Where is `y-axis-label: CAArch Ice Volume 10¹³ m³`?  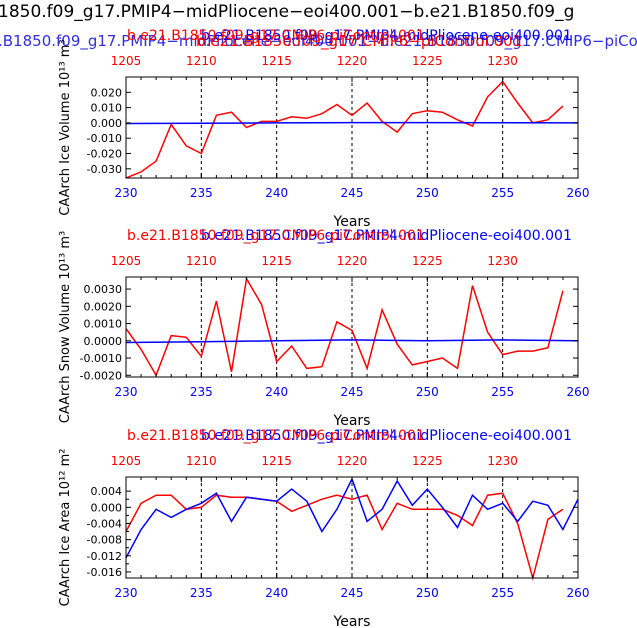
y-axis-label: CAArch Ice Volume 10¹³ m³ is located at coordinates (65, 127).